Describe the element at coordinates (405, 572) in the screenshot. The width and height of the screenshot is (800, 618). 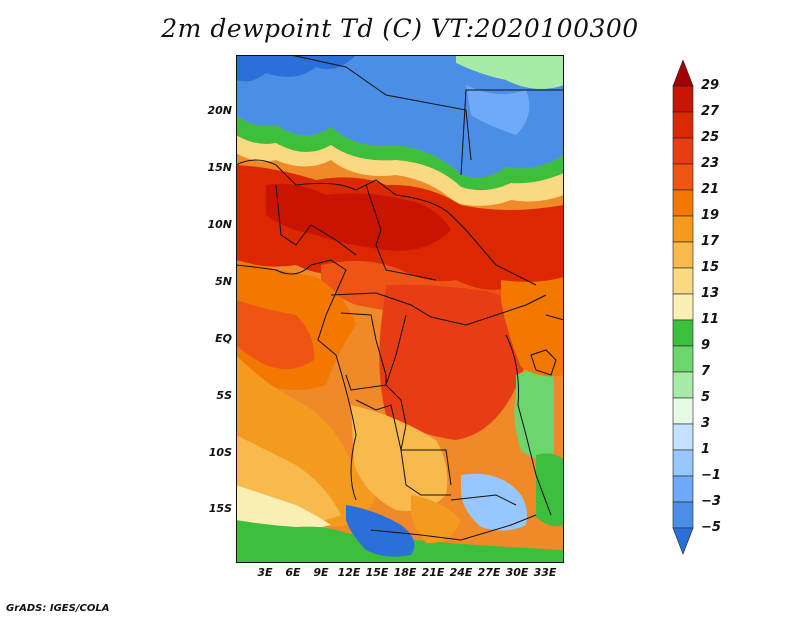
I see `lon-label-18e: 18E` at that location.